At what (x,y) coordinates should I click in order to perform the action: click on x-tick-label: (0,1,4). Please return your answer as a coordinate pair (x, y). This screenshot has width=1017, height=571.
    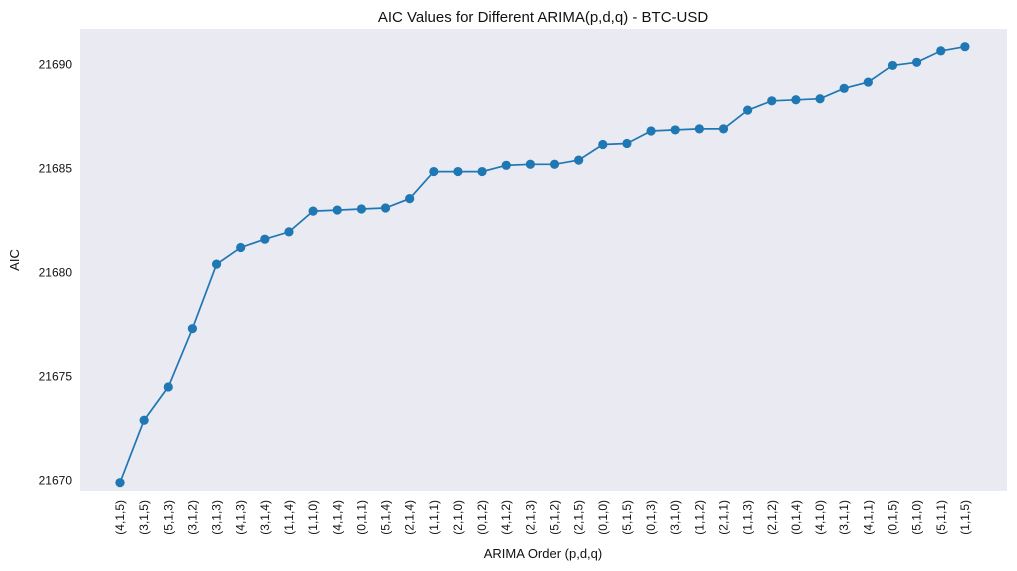
    Looking at the image, I should click on (796, 517).